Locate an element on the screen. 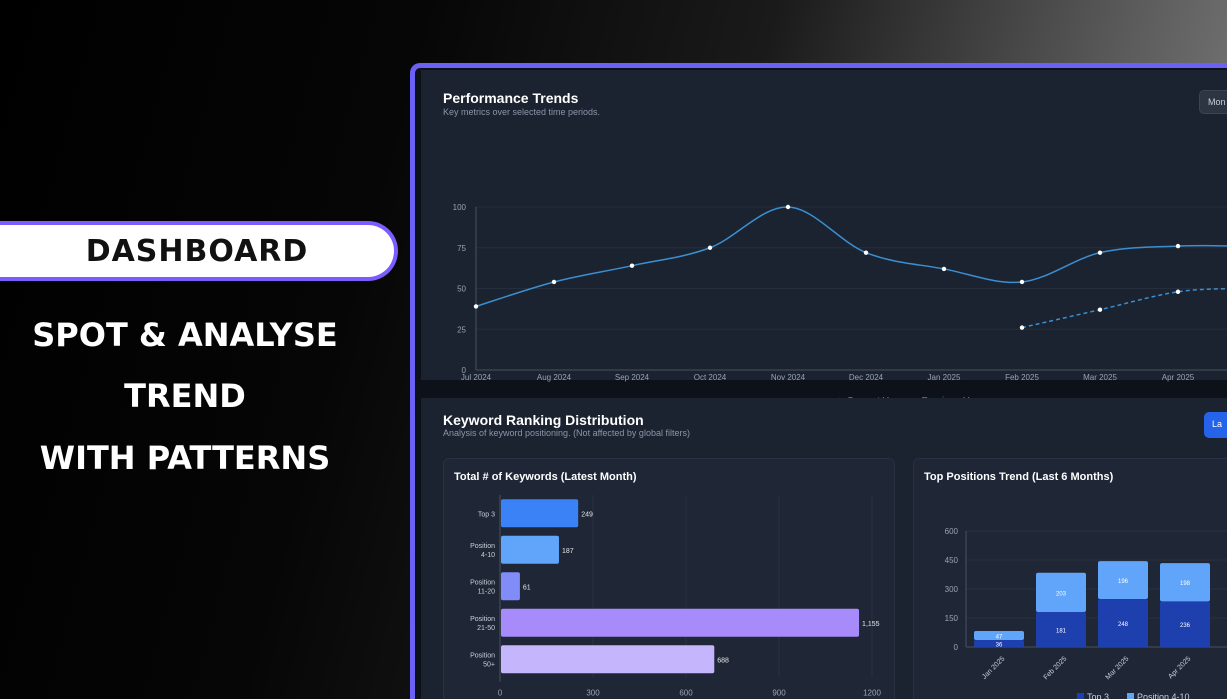  x-tick-label: 300 is located at coordinates (593, 693).